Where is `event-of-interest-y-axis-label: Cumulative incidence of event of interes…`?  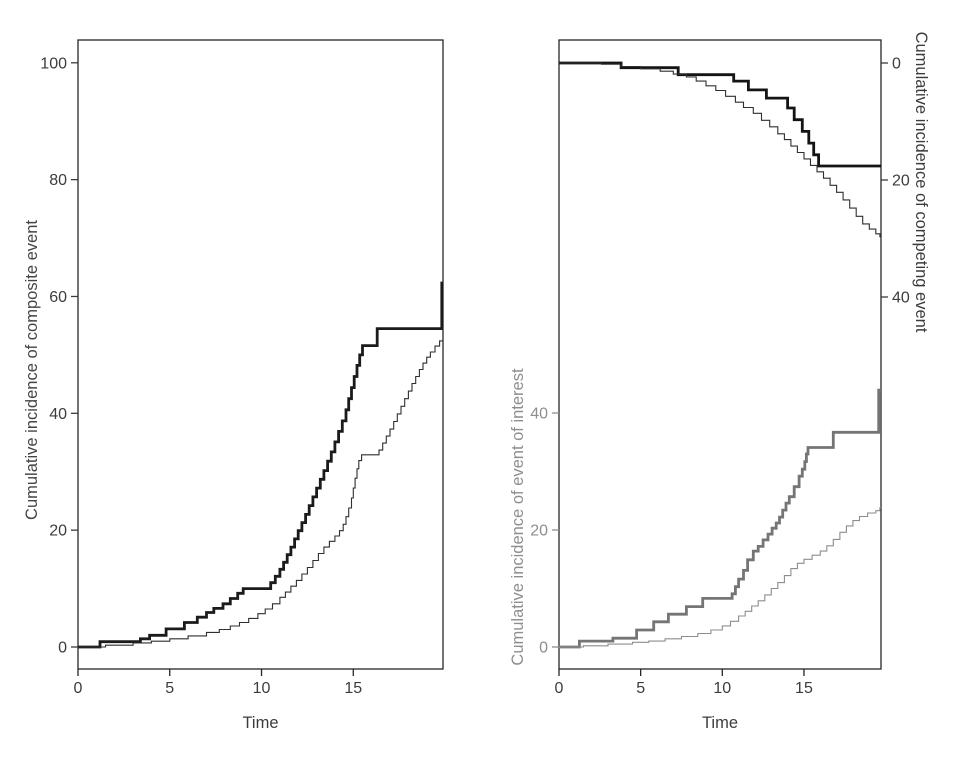 event-of-interest-y-axis-label: Cumulative incidence of event of interes… is located at coordinates (518, 517).